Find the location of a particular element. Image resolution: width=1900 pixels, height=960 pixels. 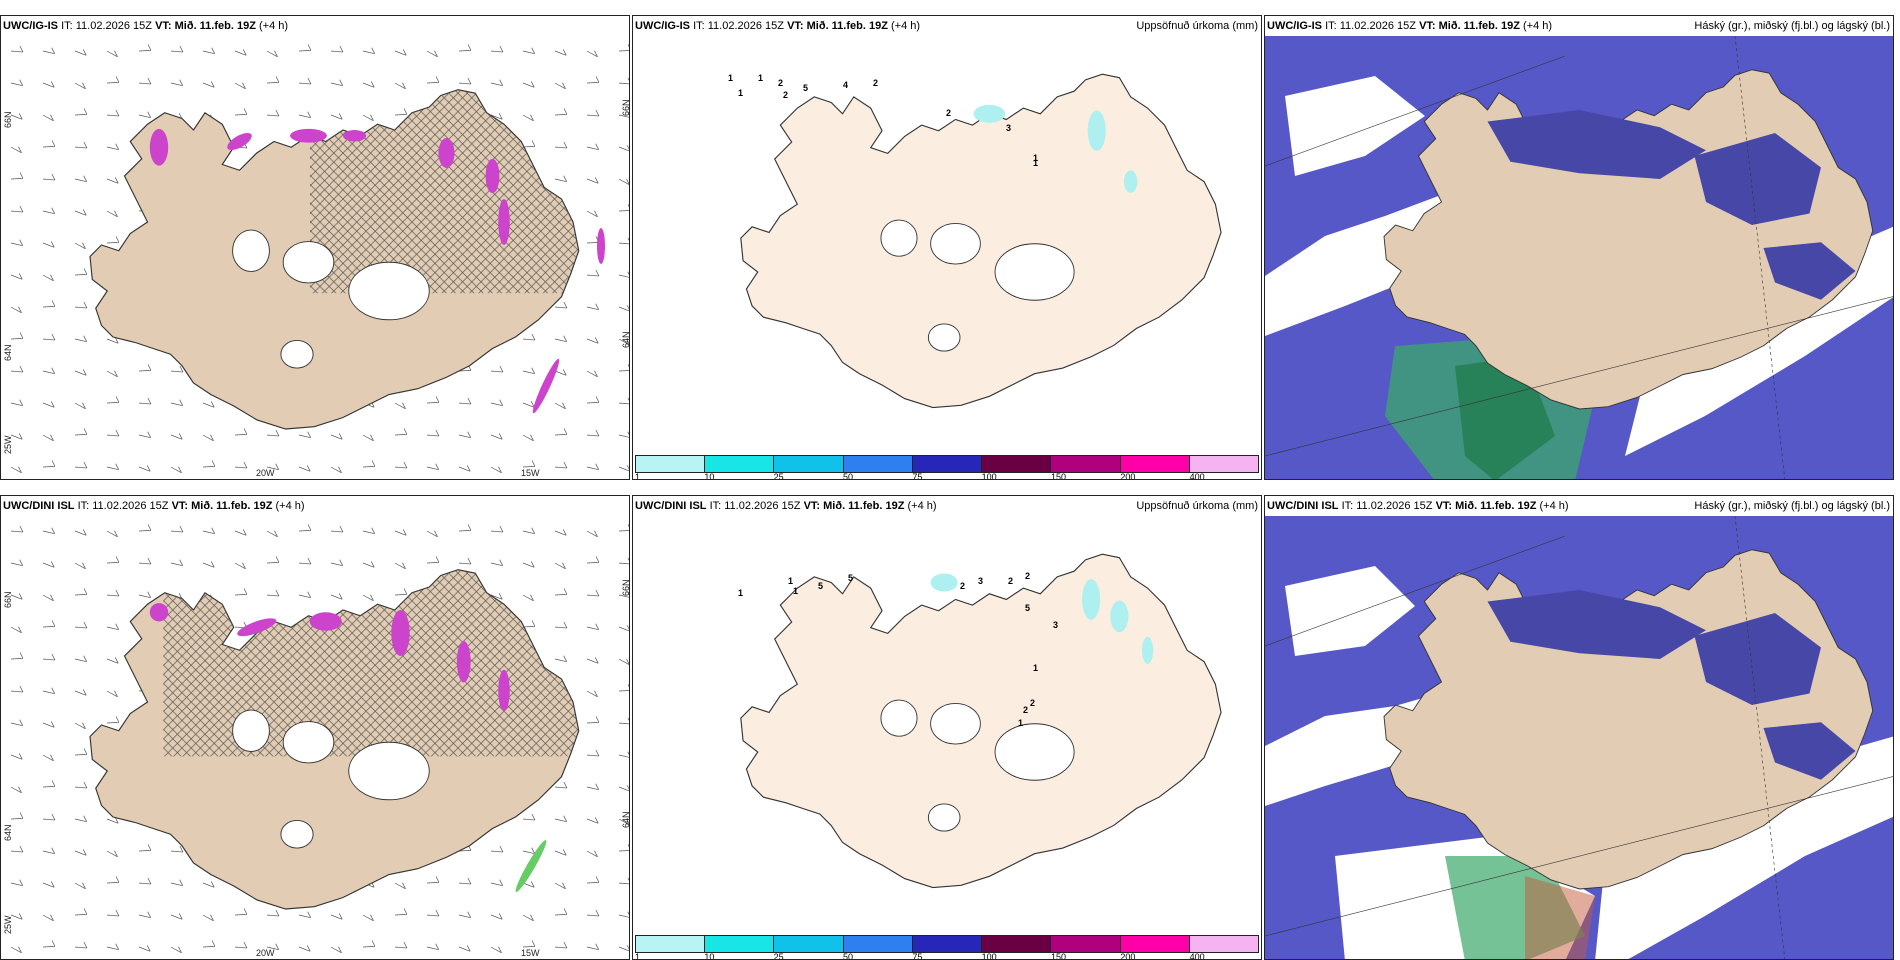

legend-tick-label: 1 is located at coordinates (638, 476).